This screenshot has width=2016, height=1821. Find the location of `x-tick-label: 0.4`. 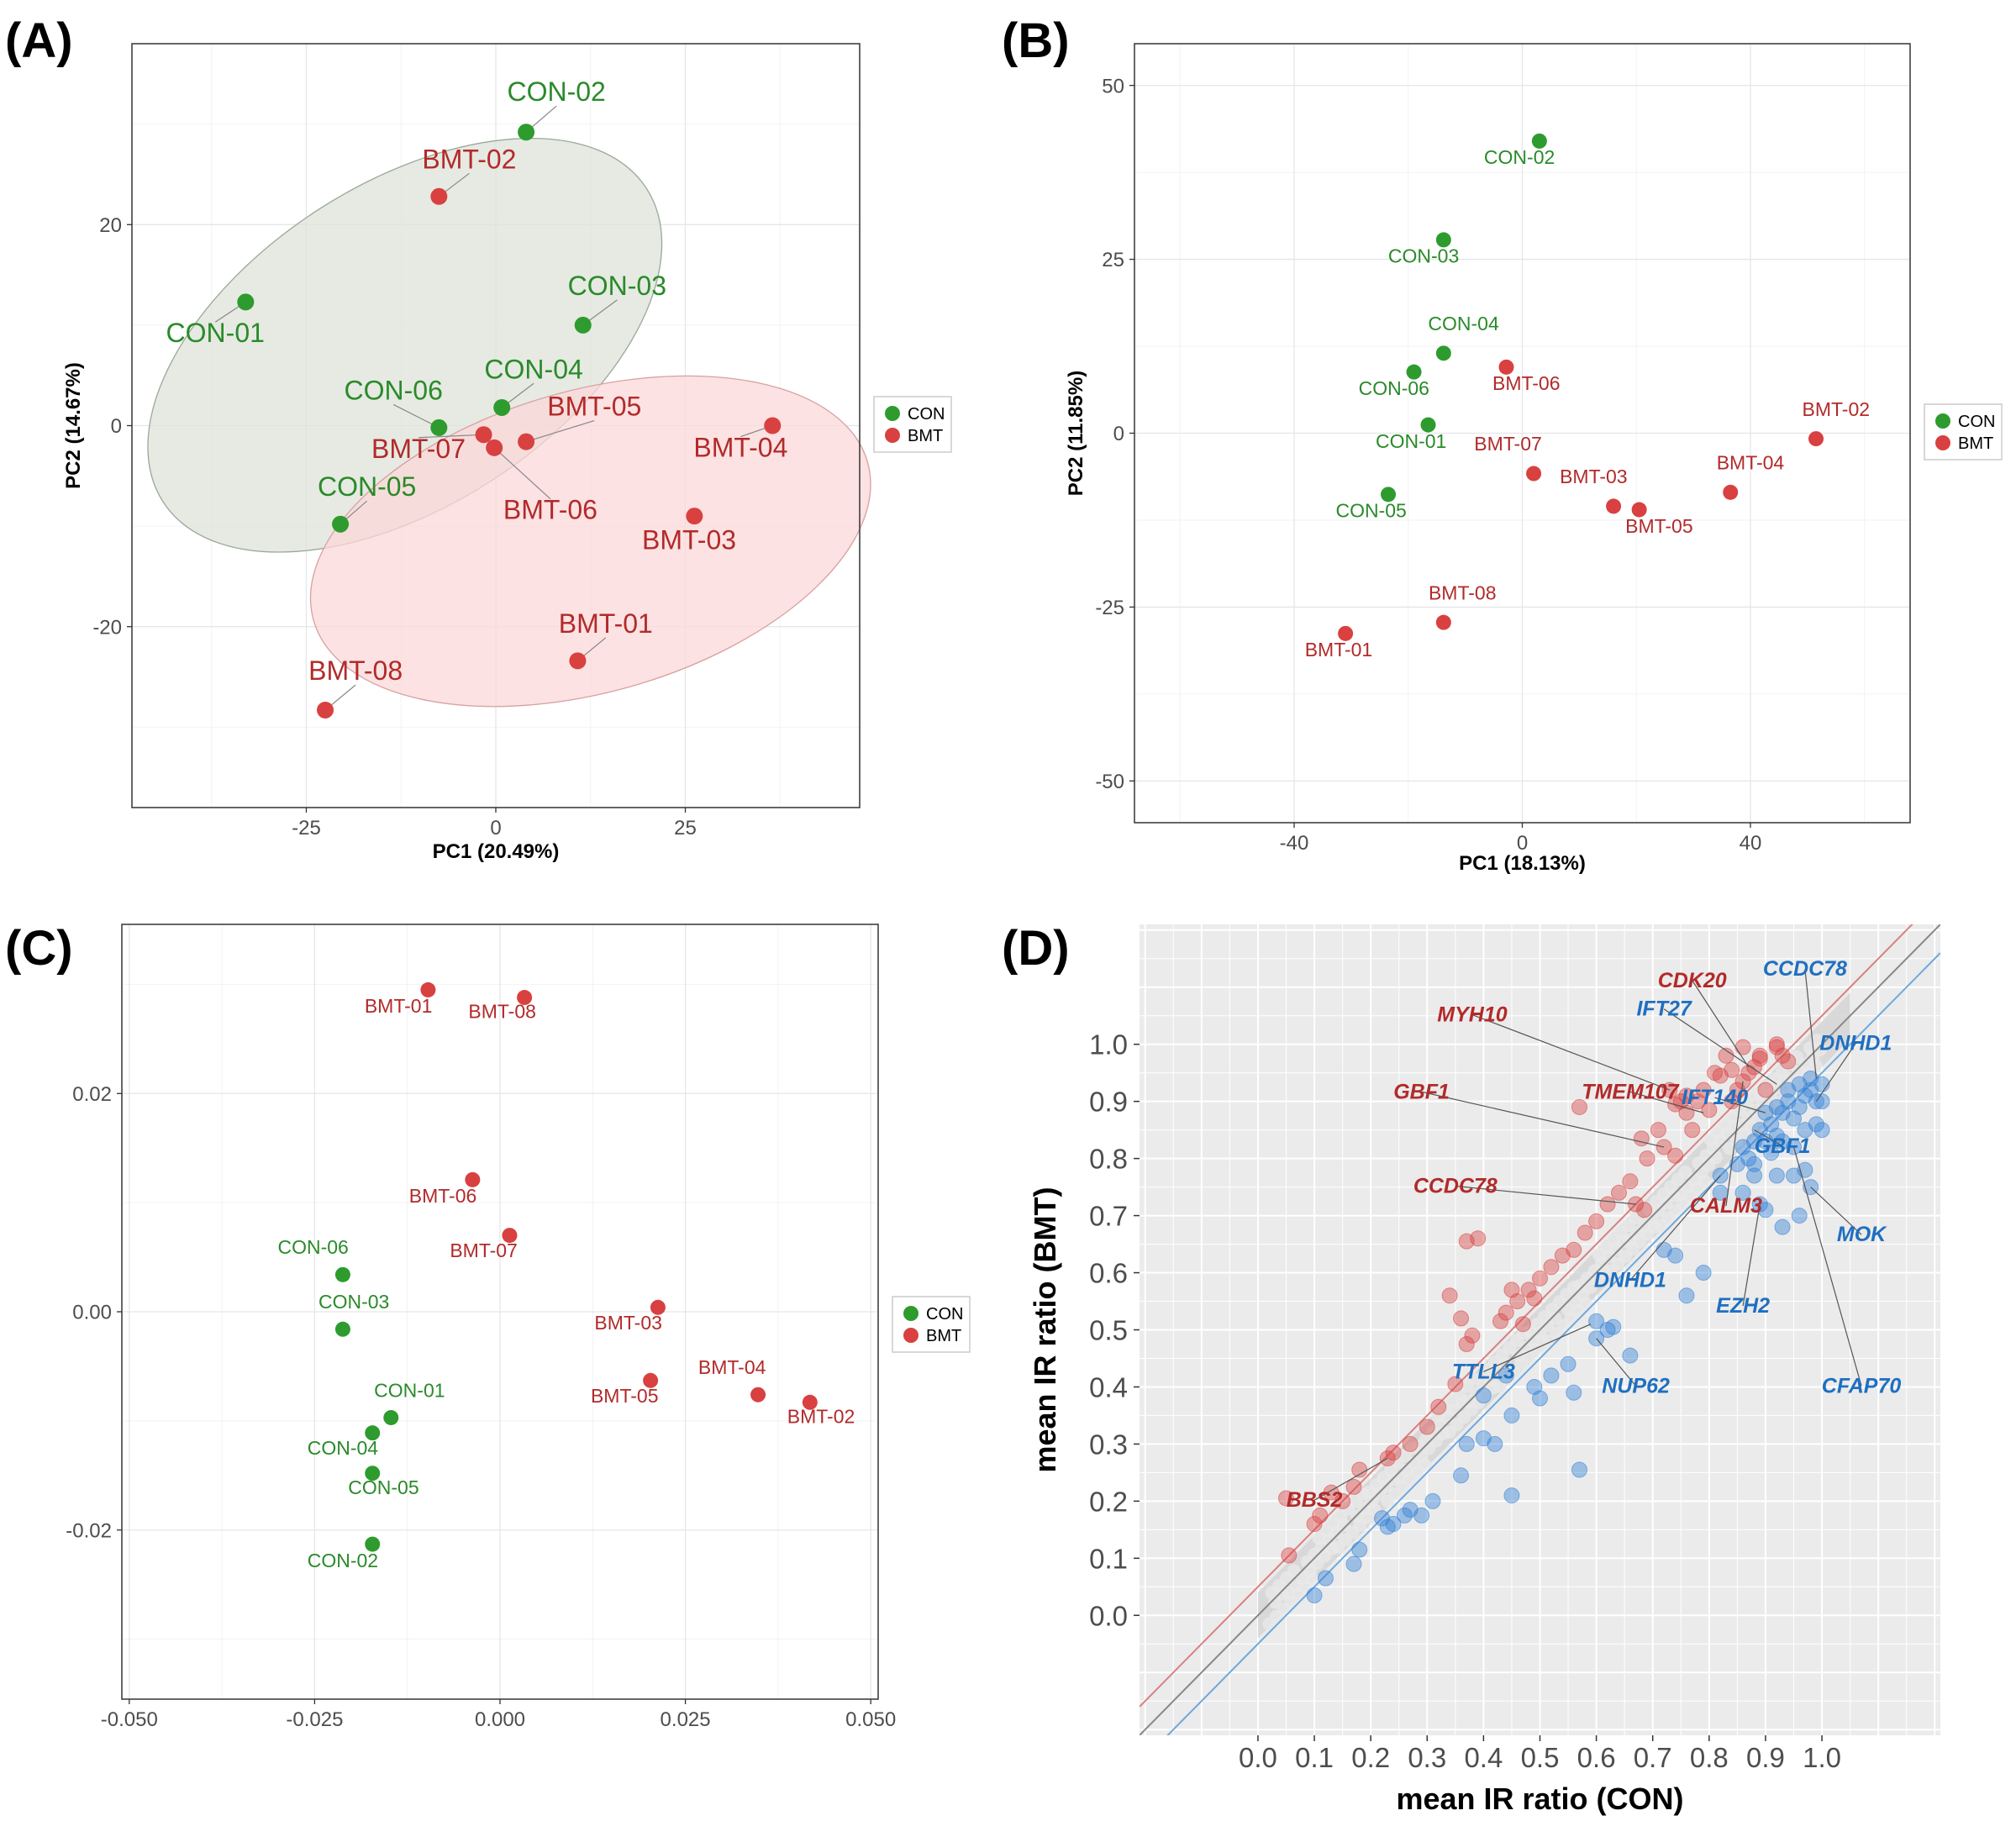

x-tick-label: 0.4 is located at coordinates (1484, 1757).